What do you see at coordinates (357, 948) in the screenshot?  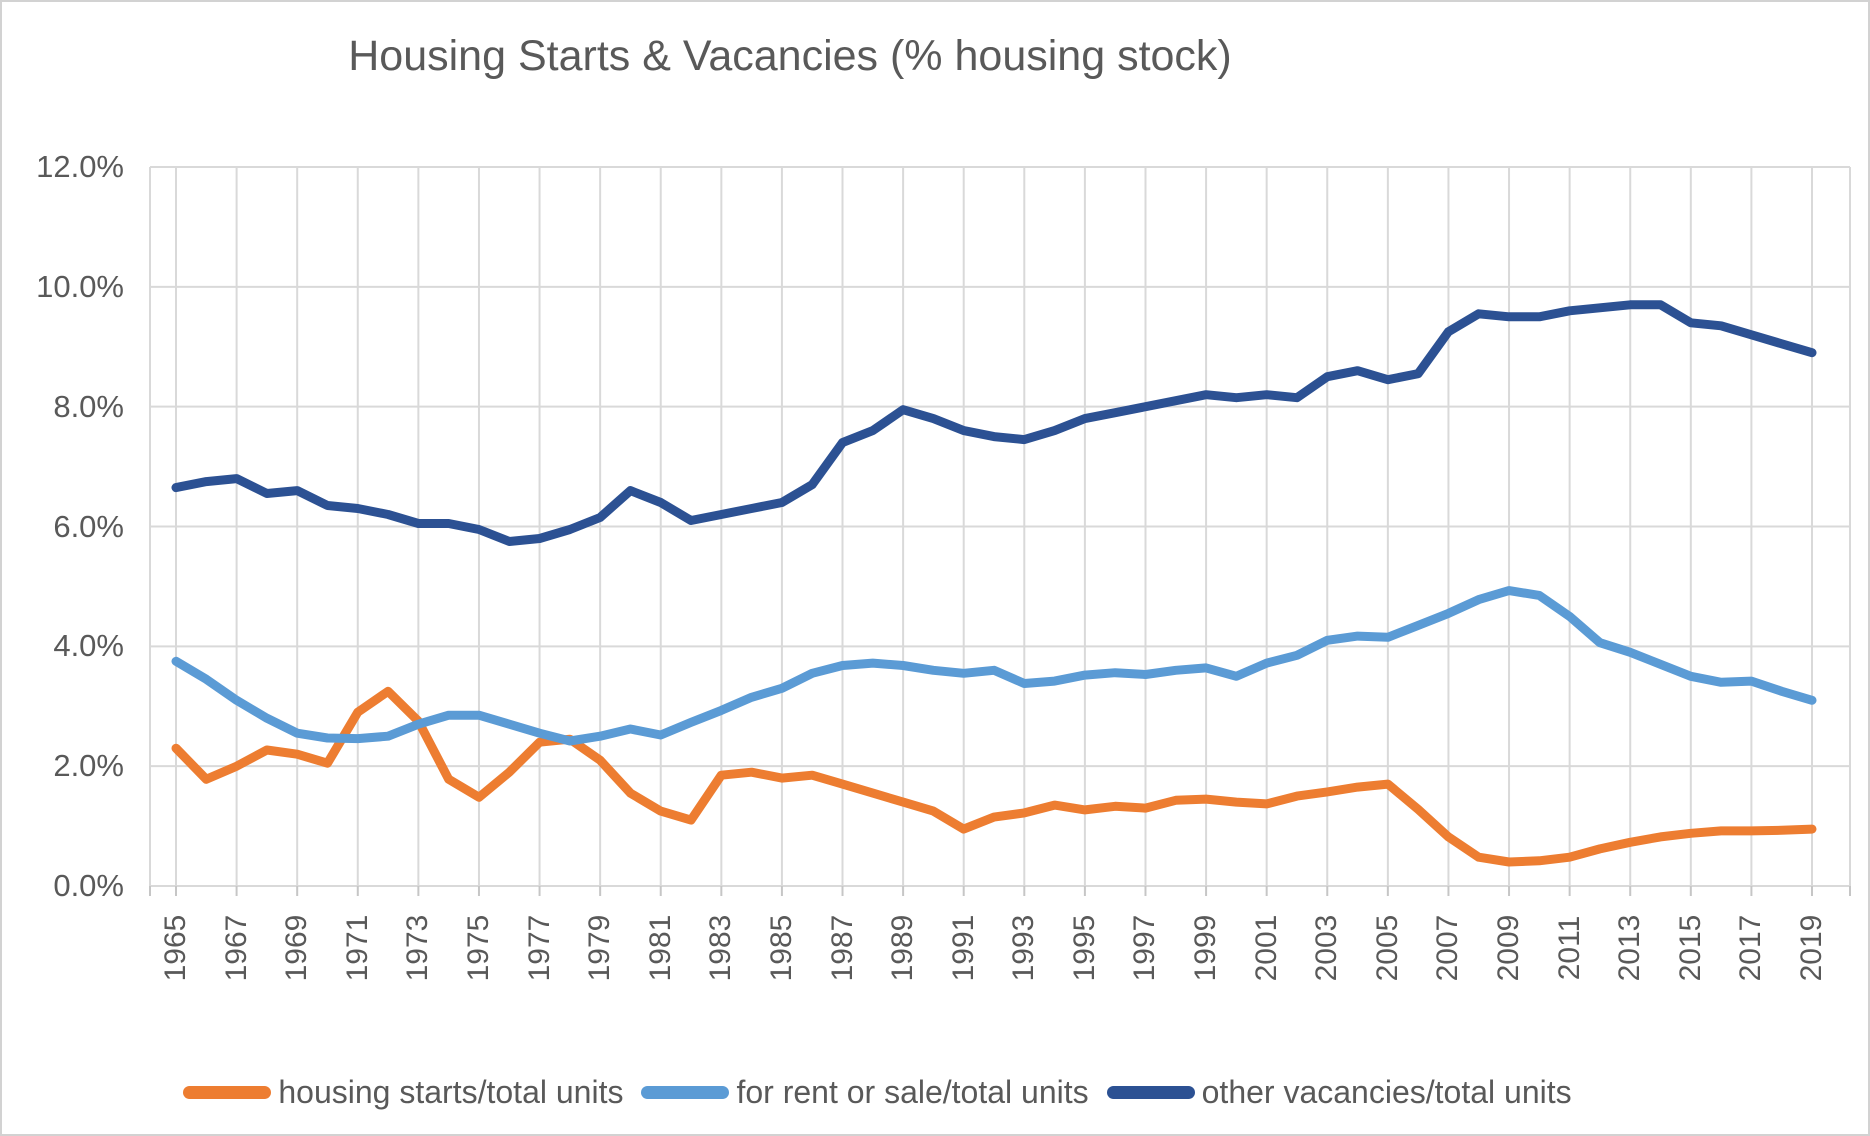 I see `x-axis-label: 1971` at bounding box center [357, 948].